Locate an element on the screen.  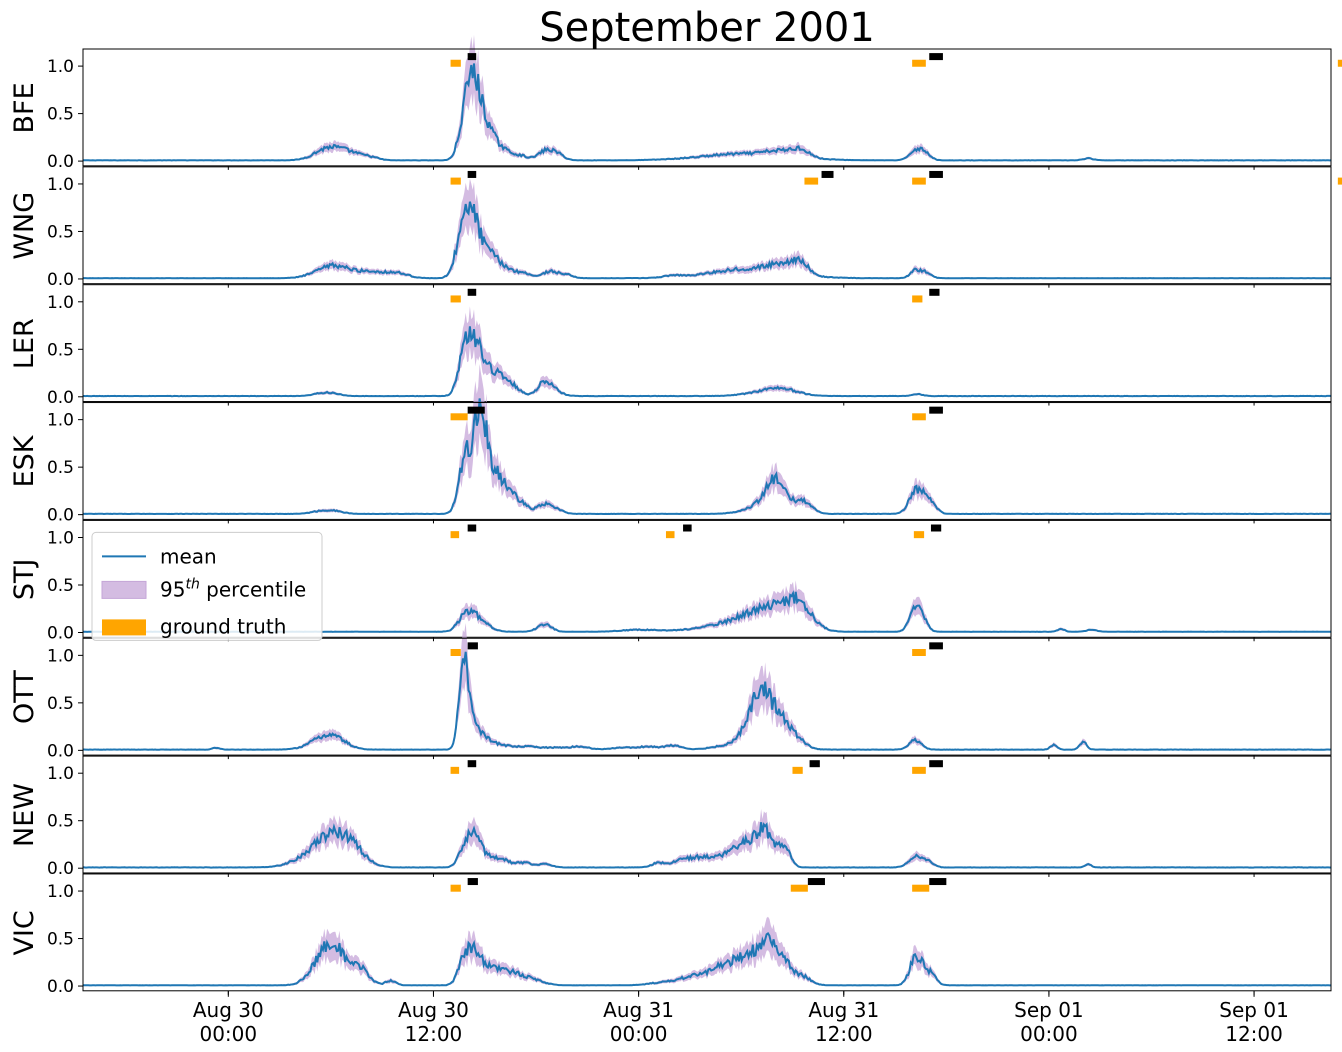
panel-bfe: BFE 0.0 0.5 1.0 is located at coordinates (675, 103).